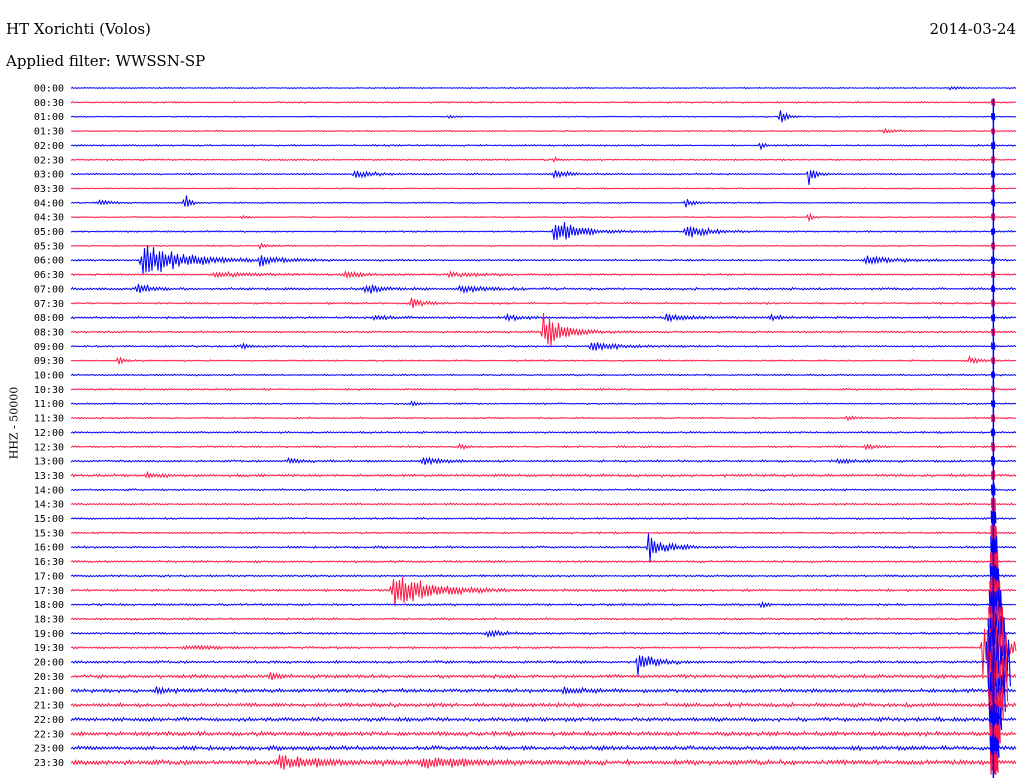 Image resolution: width=1024 pixels, height=780 pixels. Describe the element at coordinates (972, 29) in the screenshot. I see `record-date: 2014-03-24` at that location.